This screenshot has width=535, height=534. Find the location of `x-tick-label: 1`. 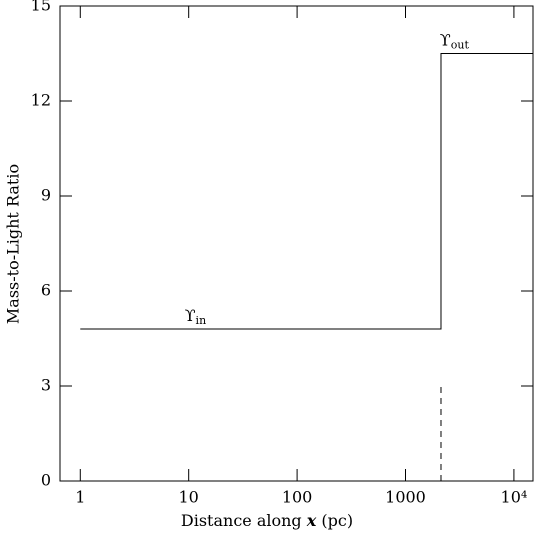

x-tick-label: 1 is located at coordinates (80, 497).